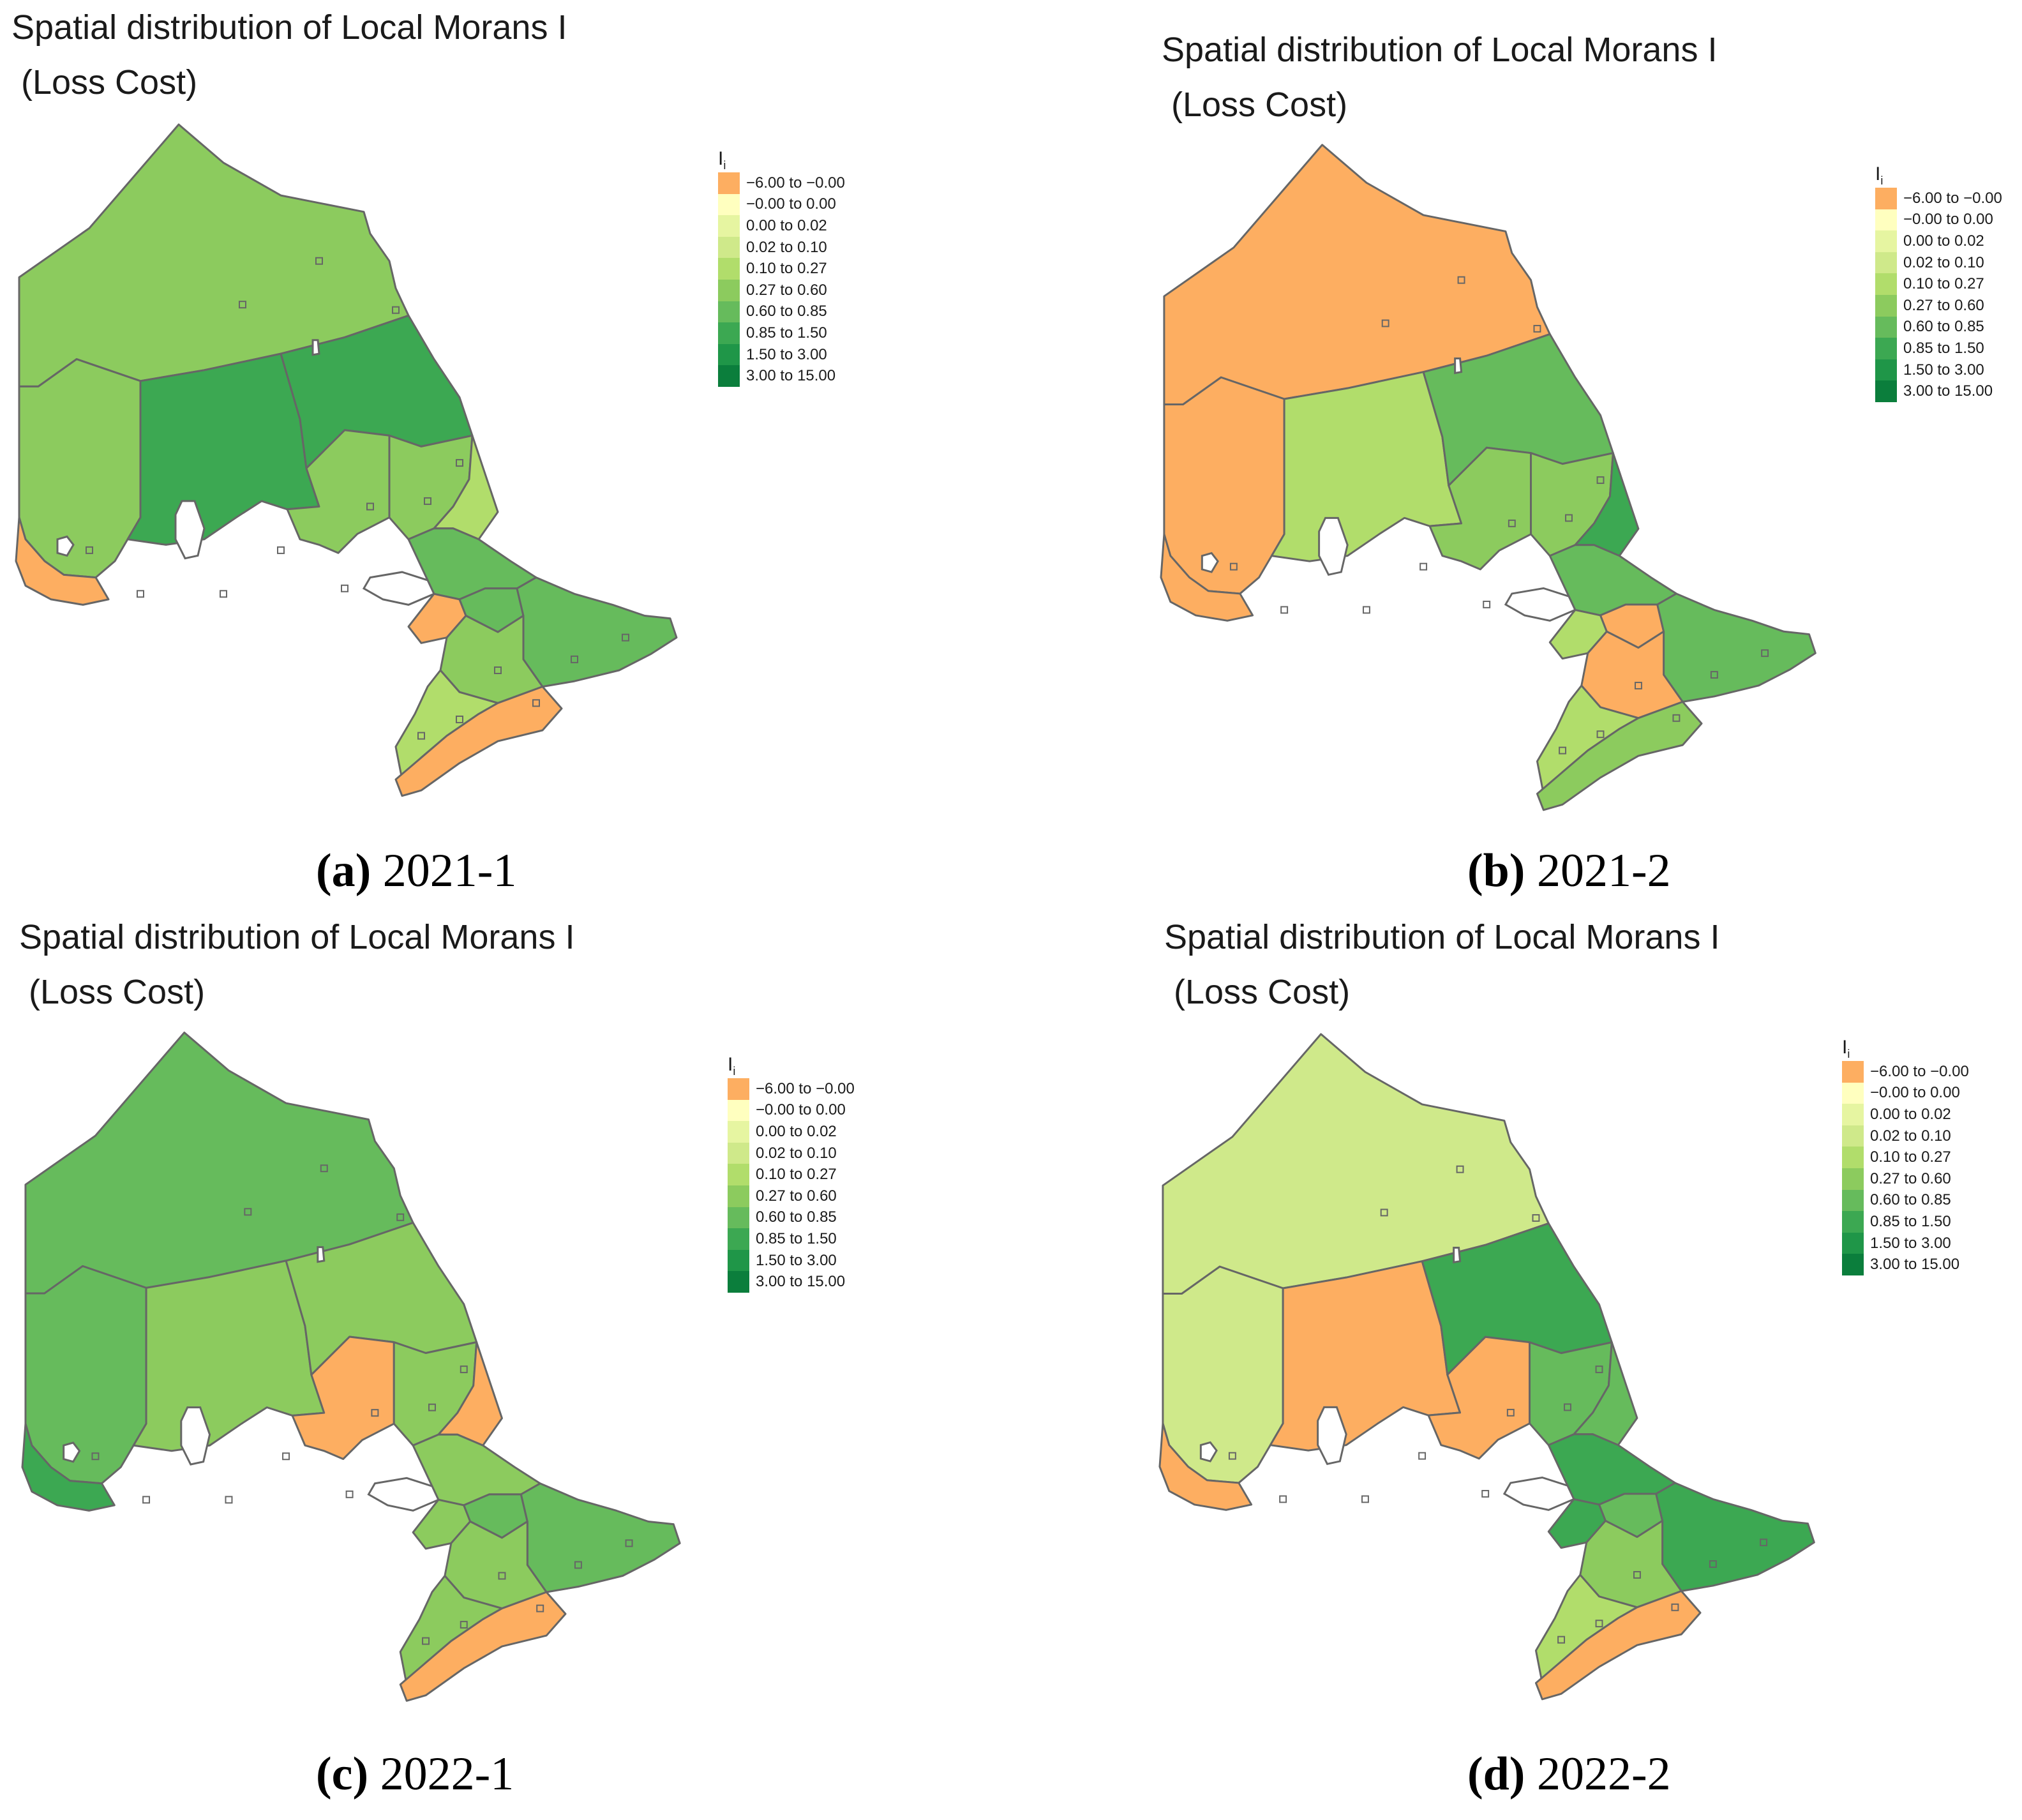 This screenshot has width=2022, height=1820. Describe the element at coordinates (1569, 1774) in the screenshot. I see `panel-caption: (d) 2022-2` at that location.